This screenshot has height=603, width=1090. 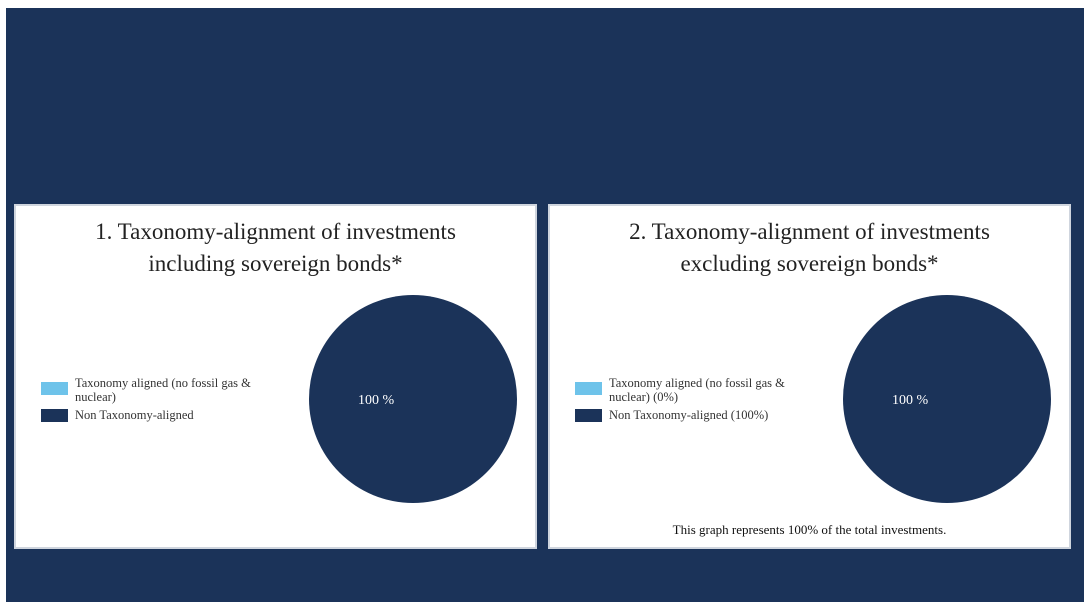 I want to click on legend-item-non-aligned: Non Taxonomy-aligned, so click(x=158, y=415).